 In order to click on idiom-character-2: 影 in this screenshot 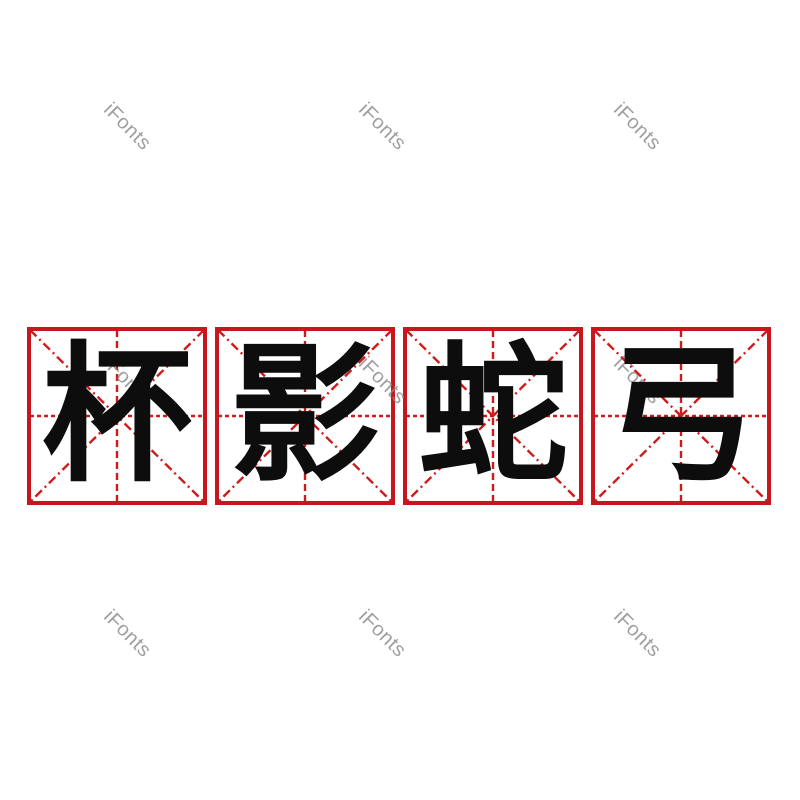, I will do `click(304, 416)`.